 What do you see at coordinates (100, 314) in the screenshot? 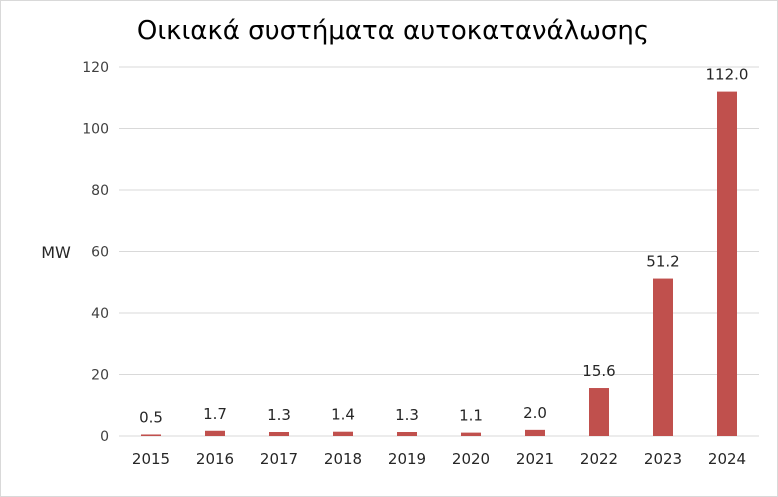
I see `y-tick-label: 40` at bounding box center [100, 314].